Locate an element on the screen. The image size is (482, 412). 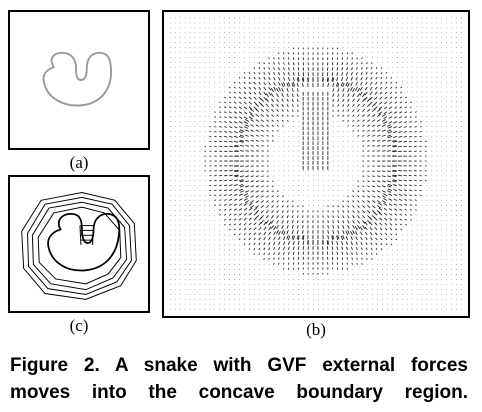
panel-b-label: (b) is located at coordinates (316, 329).